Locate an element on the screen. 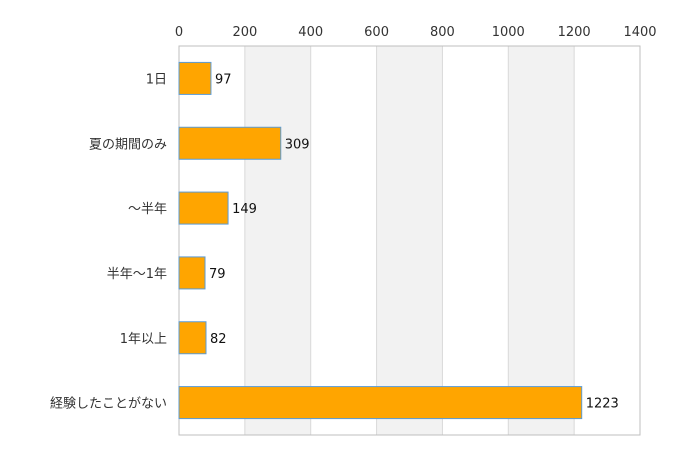 This screenshot has width=700, height=467. data-label: 97 is located at coordinates (223, 79).